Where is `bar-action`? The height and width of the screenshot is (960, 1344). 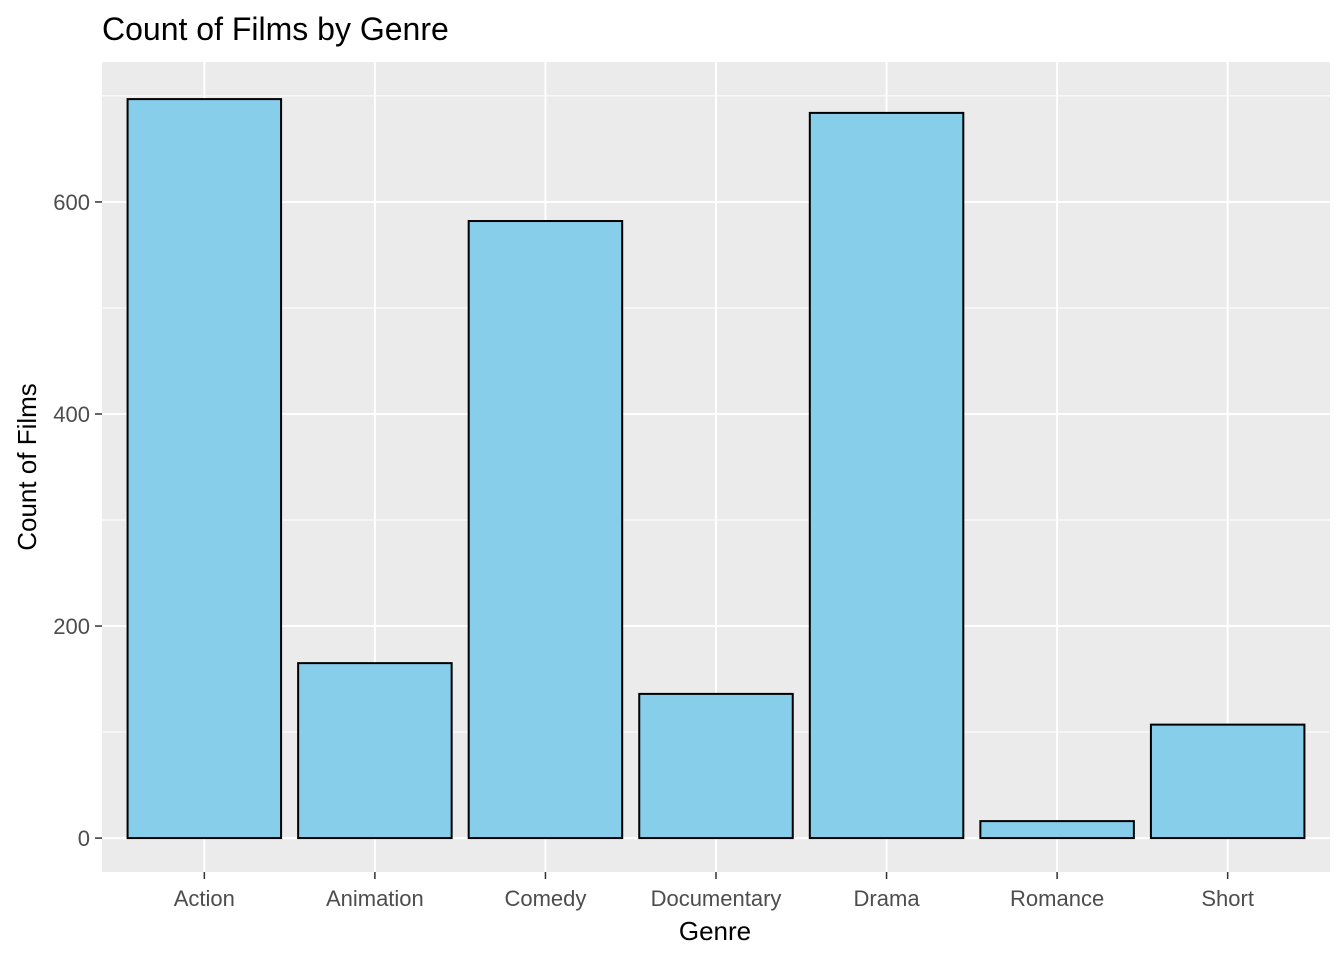
bar-action is located at coordinates (204, 469).